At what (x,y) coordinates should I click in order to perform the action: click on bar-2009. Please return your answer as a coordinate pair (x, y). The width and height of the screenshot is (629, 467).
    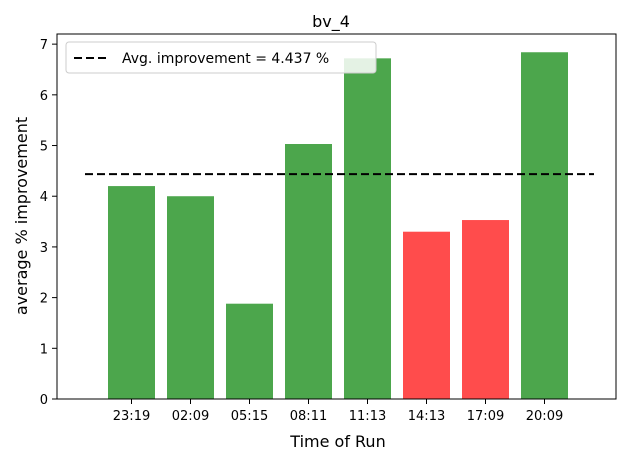
    Looking at the image, I should click on (544, 225).